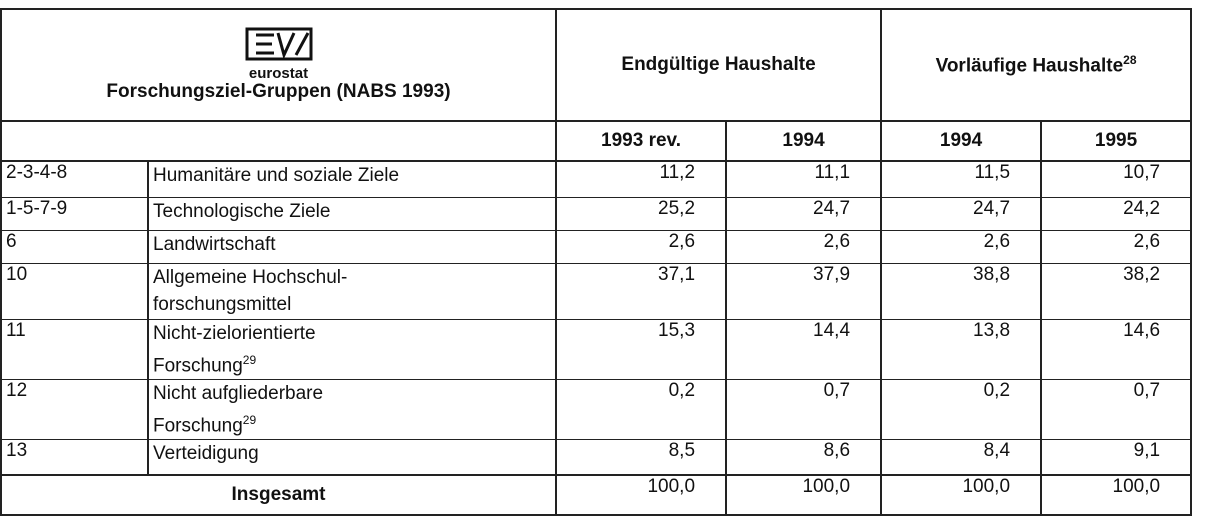 This screenshot has width=1209, height=523. I want to click on label-line: Humanitäre und soziale Ziele, so click(276, 175).